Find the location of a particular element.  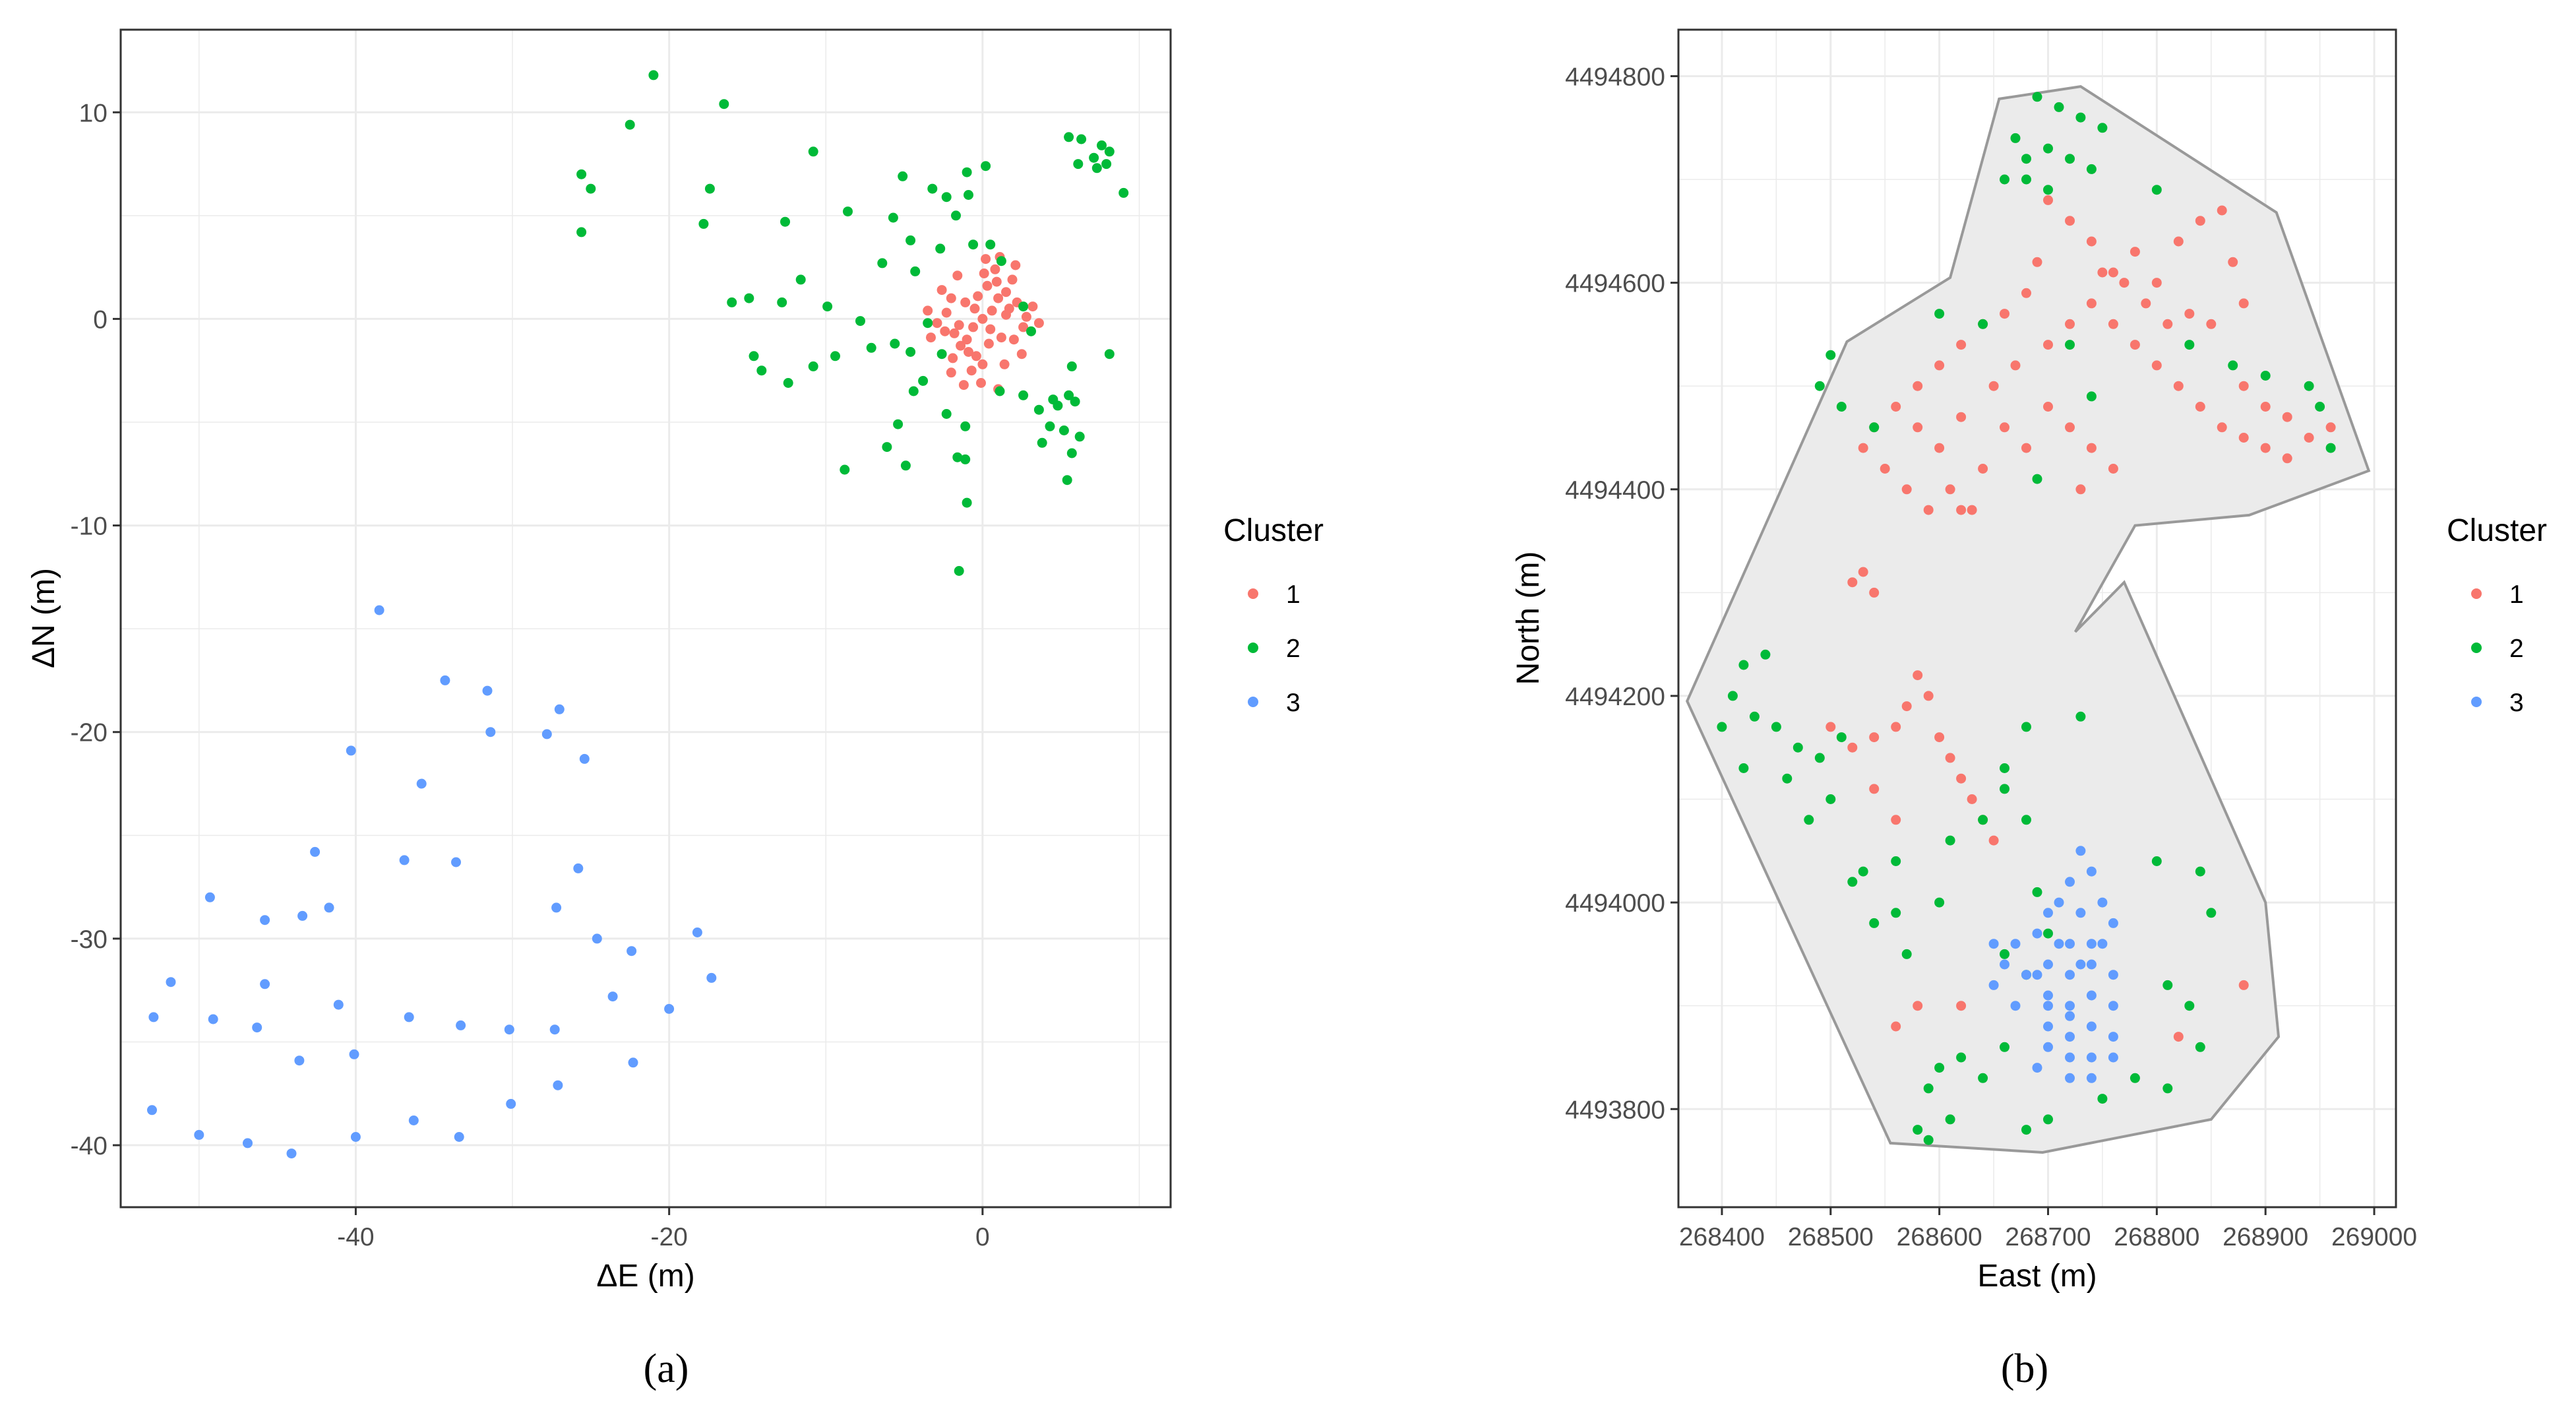

panel-b-legend: Cluster 1 2 3 is located at coordinates (2497, 615).